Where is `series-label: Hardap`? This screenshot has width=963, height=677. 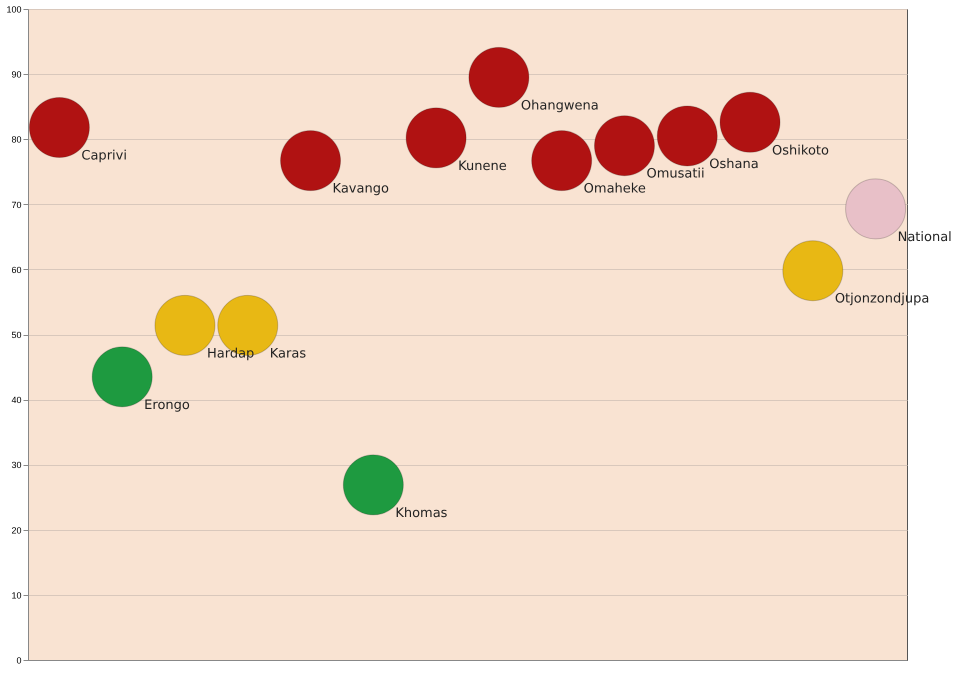 series-label: Hardap is located at coordinates (230, 354).